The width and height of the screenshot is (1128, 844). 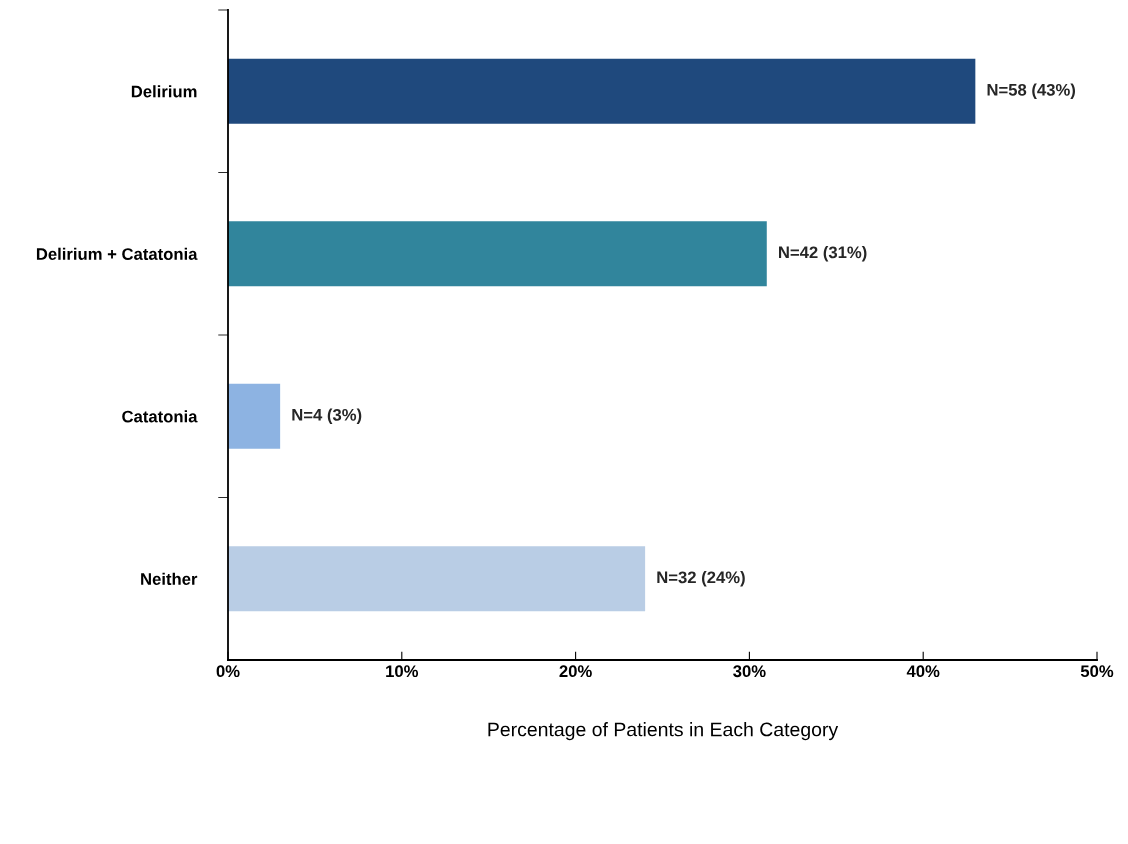 I want to click on data-label: N=58 (43%), so click(x=1031, y=91).